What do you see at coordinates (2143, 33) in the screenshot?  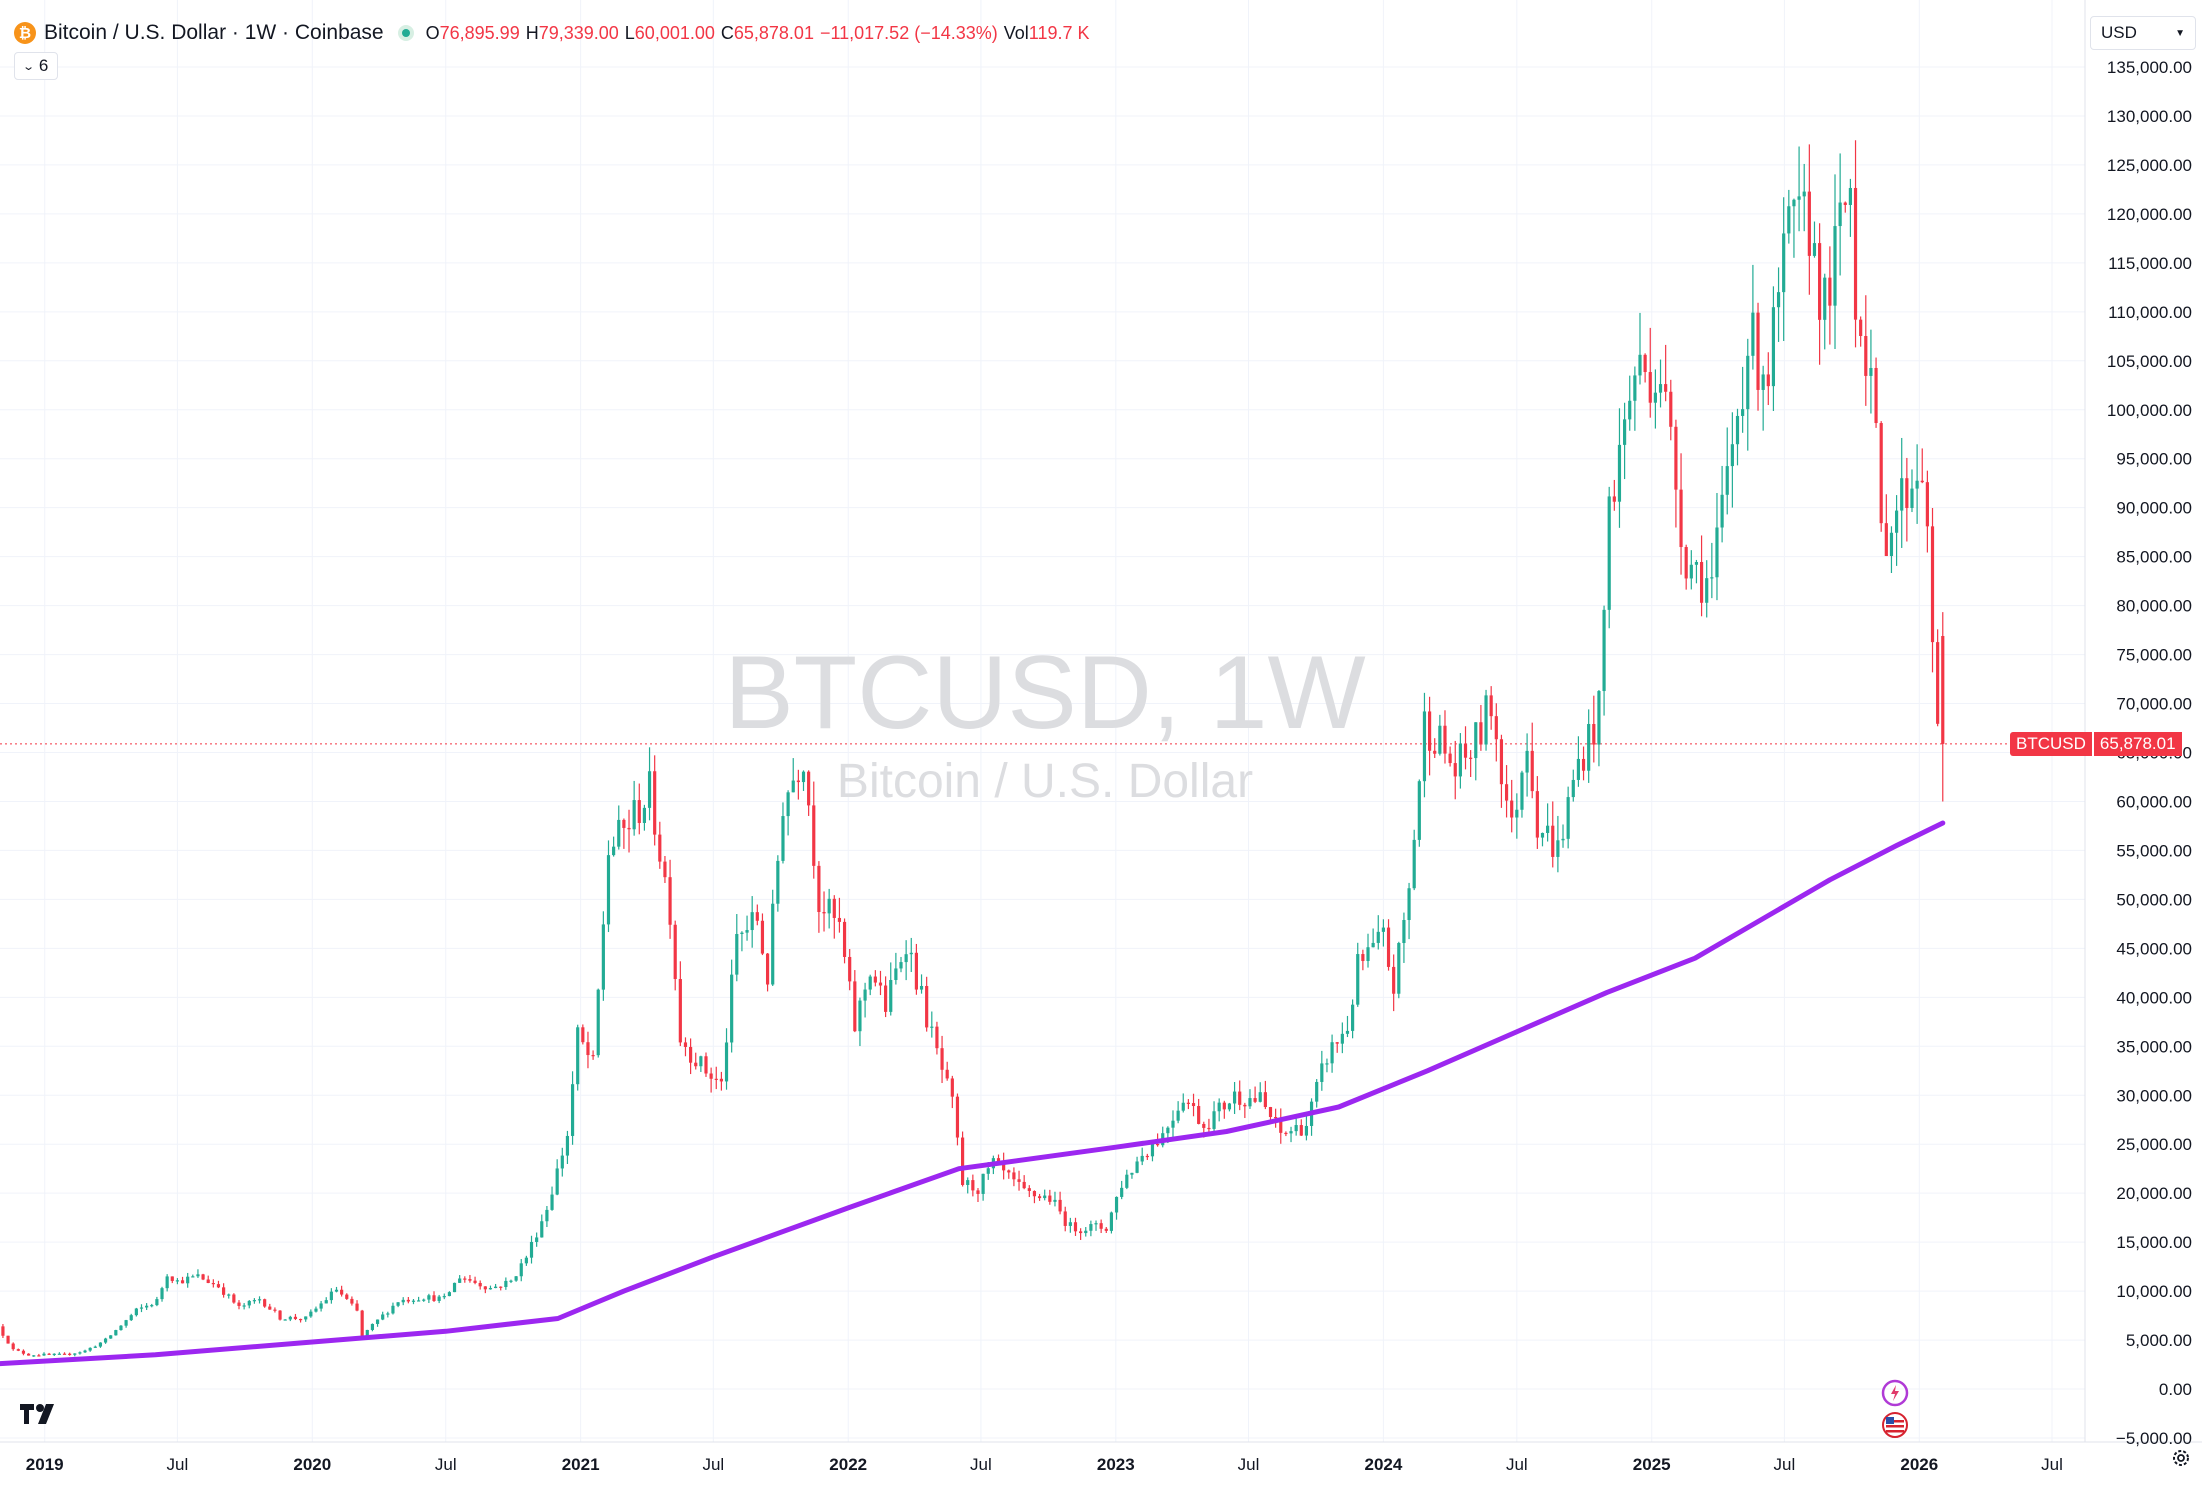 I see `currency-select: USD ▼` at bounding box center [2143, 33].